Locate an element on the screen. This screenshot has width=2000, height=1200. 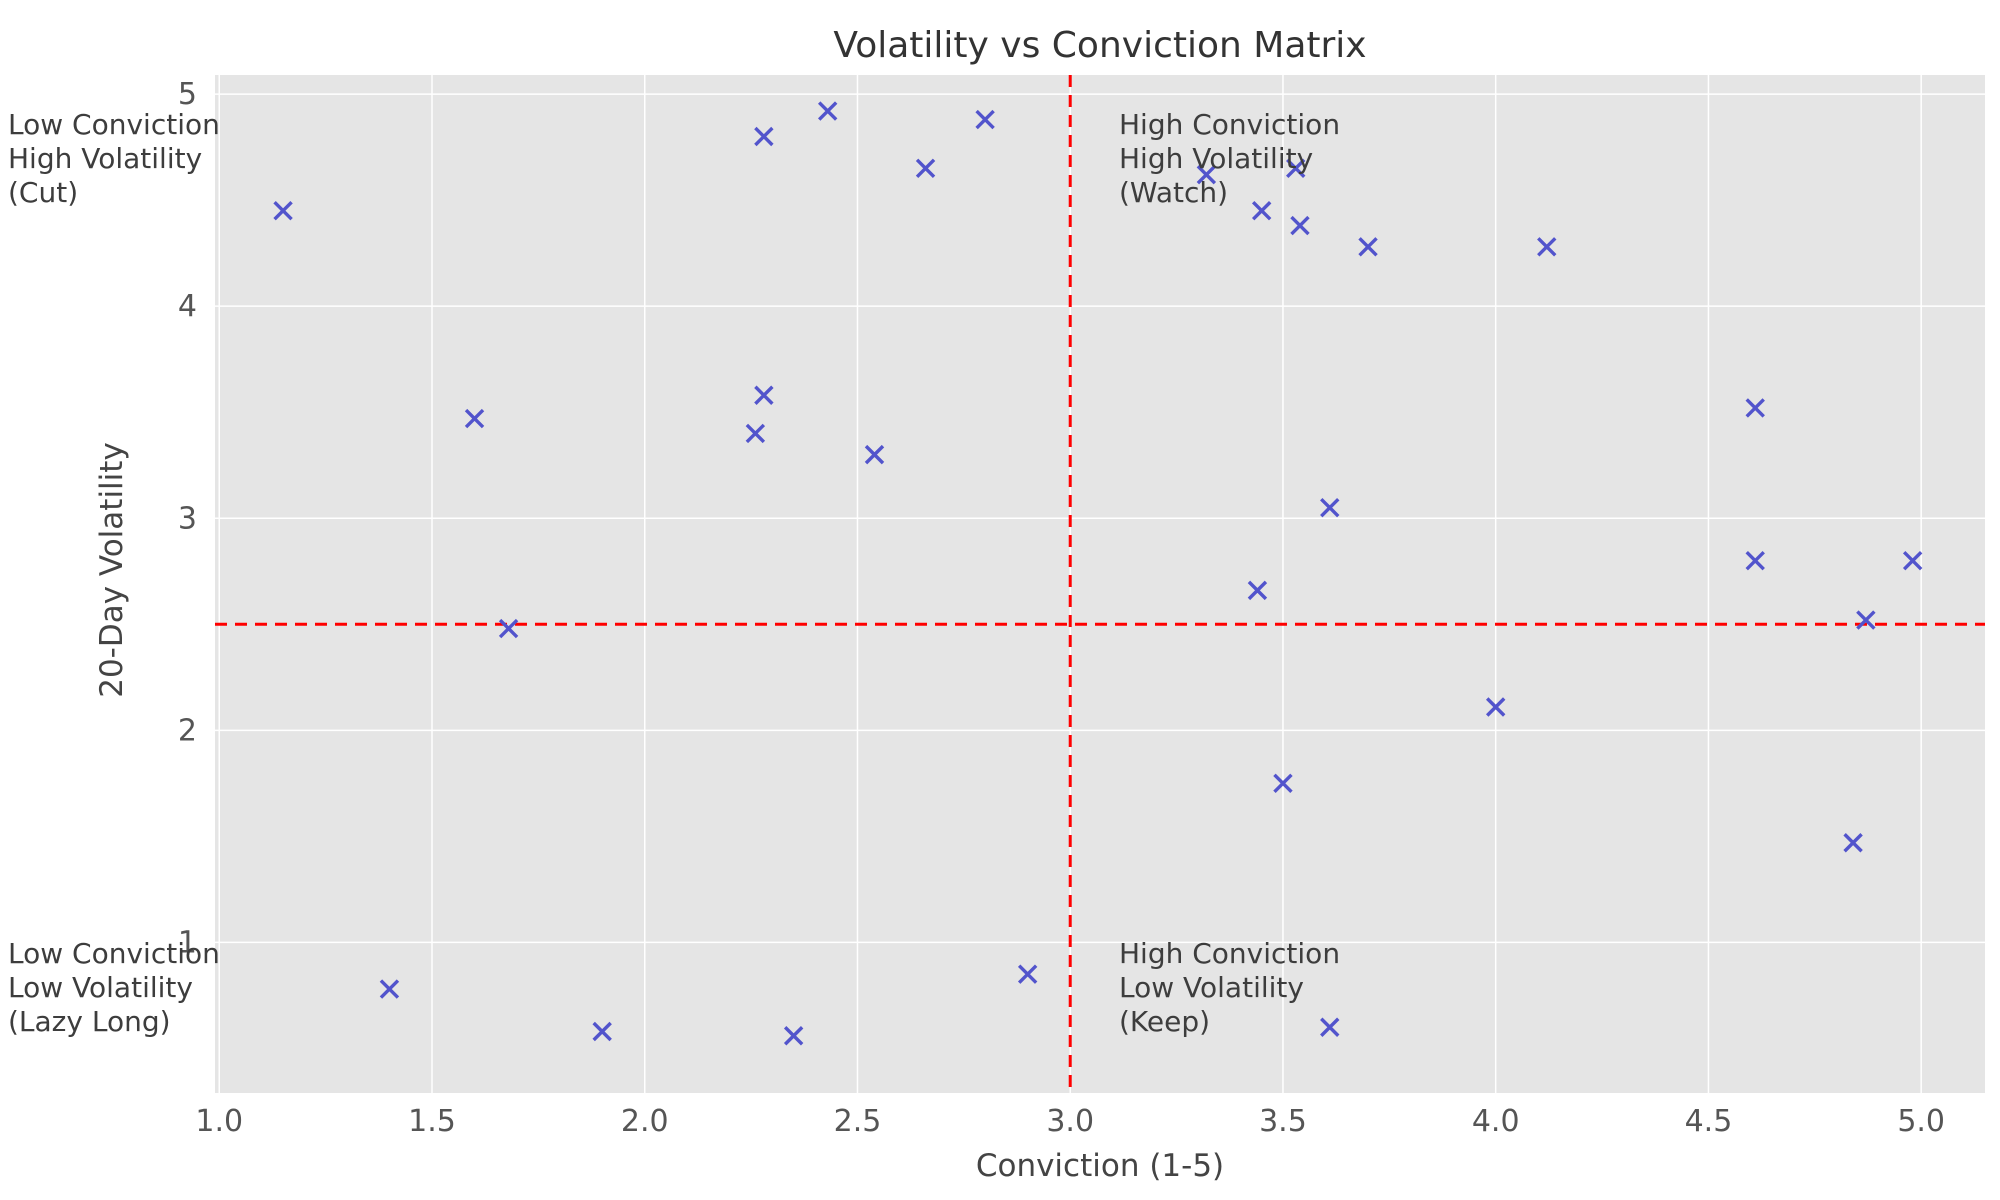
quadrant-label-top-right: High Conviction High Volatility (Watch) is located at coordinates (1229, 158).